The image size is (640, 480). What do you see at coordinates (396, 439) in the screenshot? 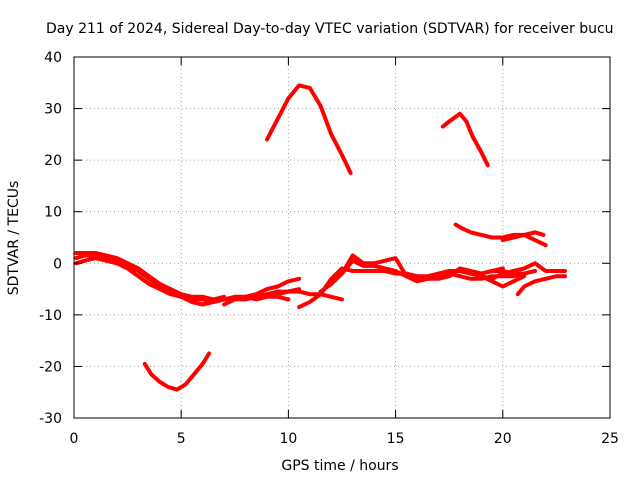
I see `x-tick-label: 15` at bounding box center [396, 439].